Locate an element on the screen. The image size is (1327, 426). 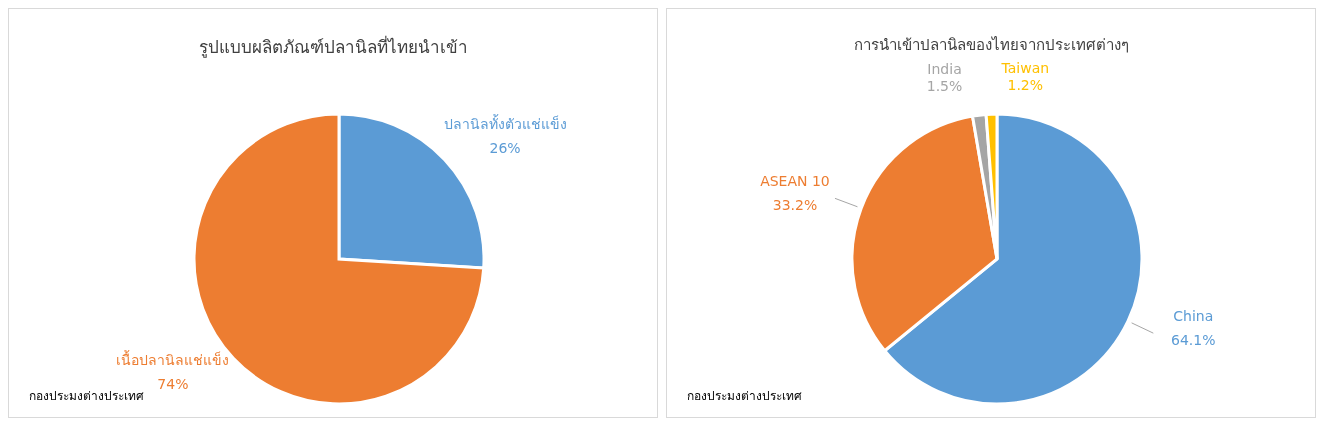
data-label: 64.1% is located at coordinates (1193, 340).